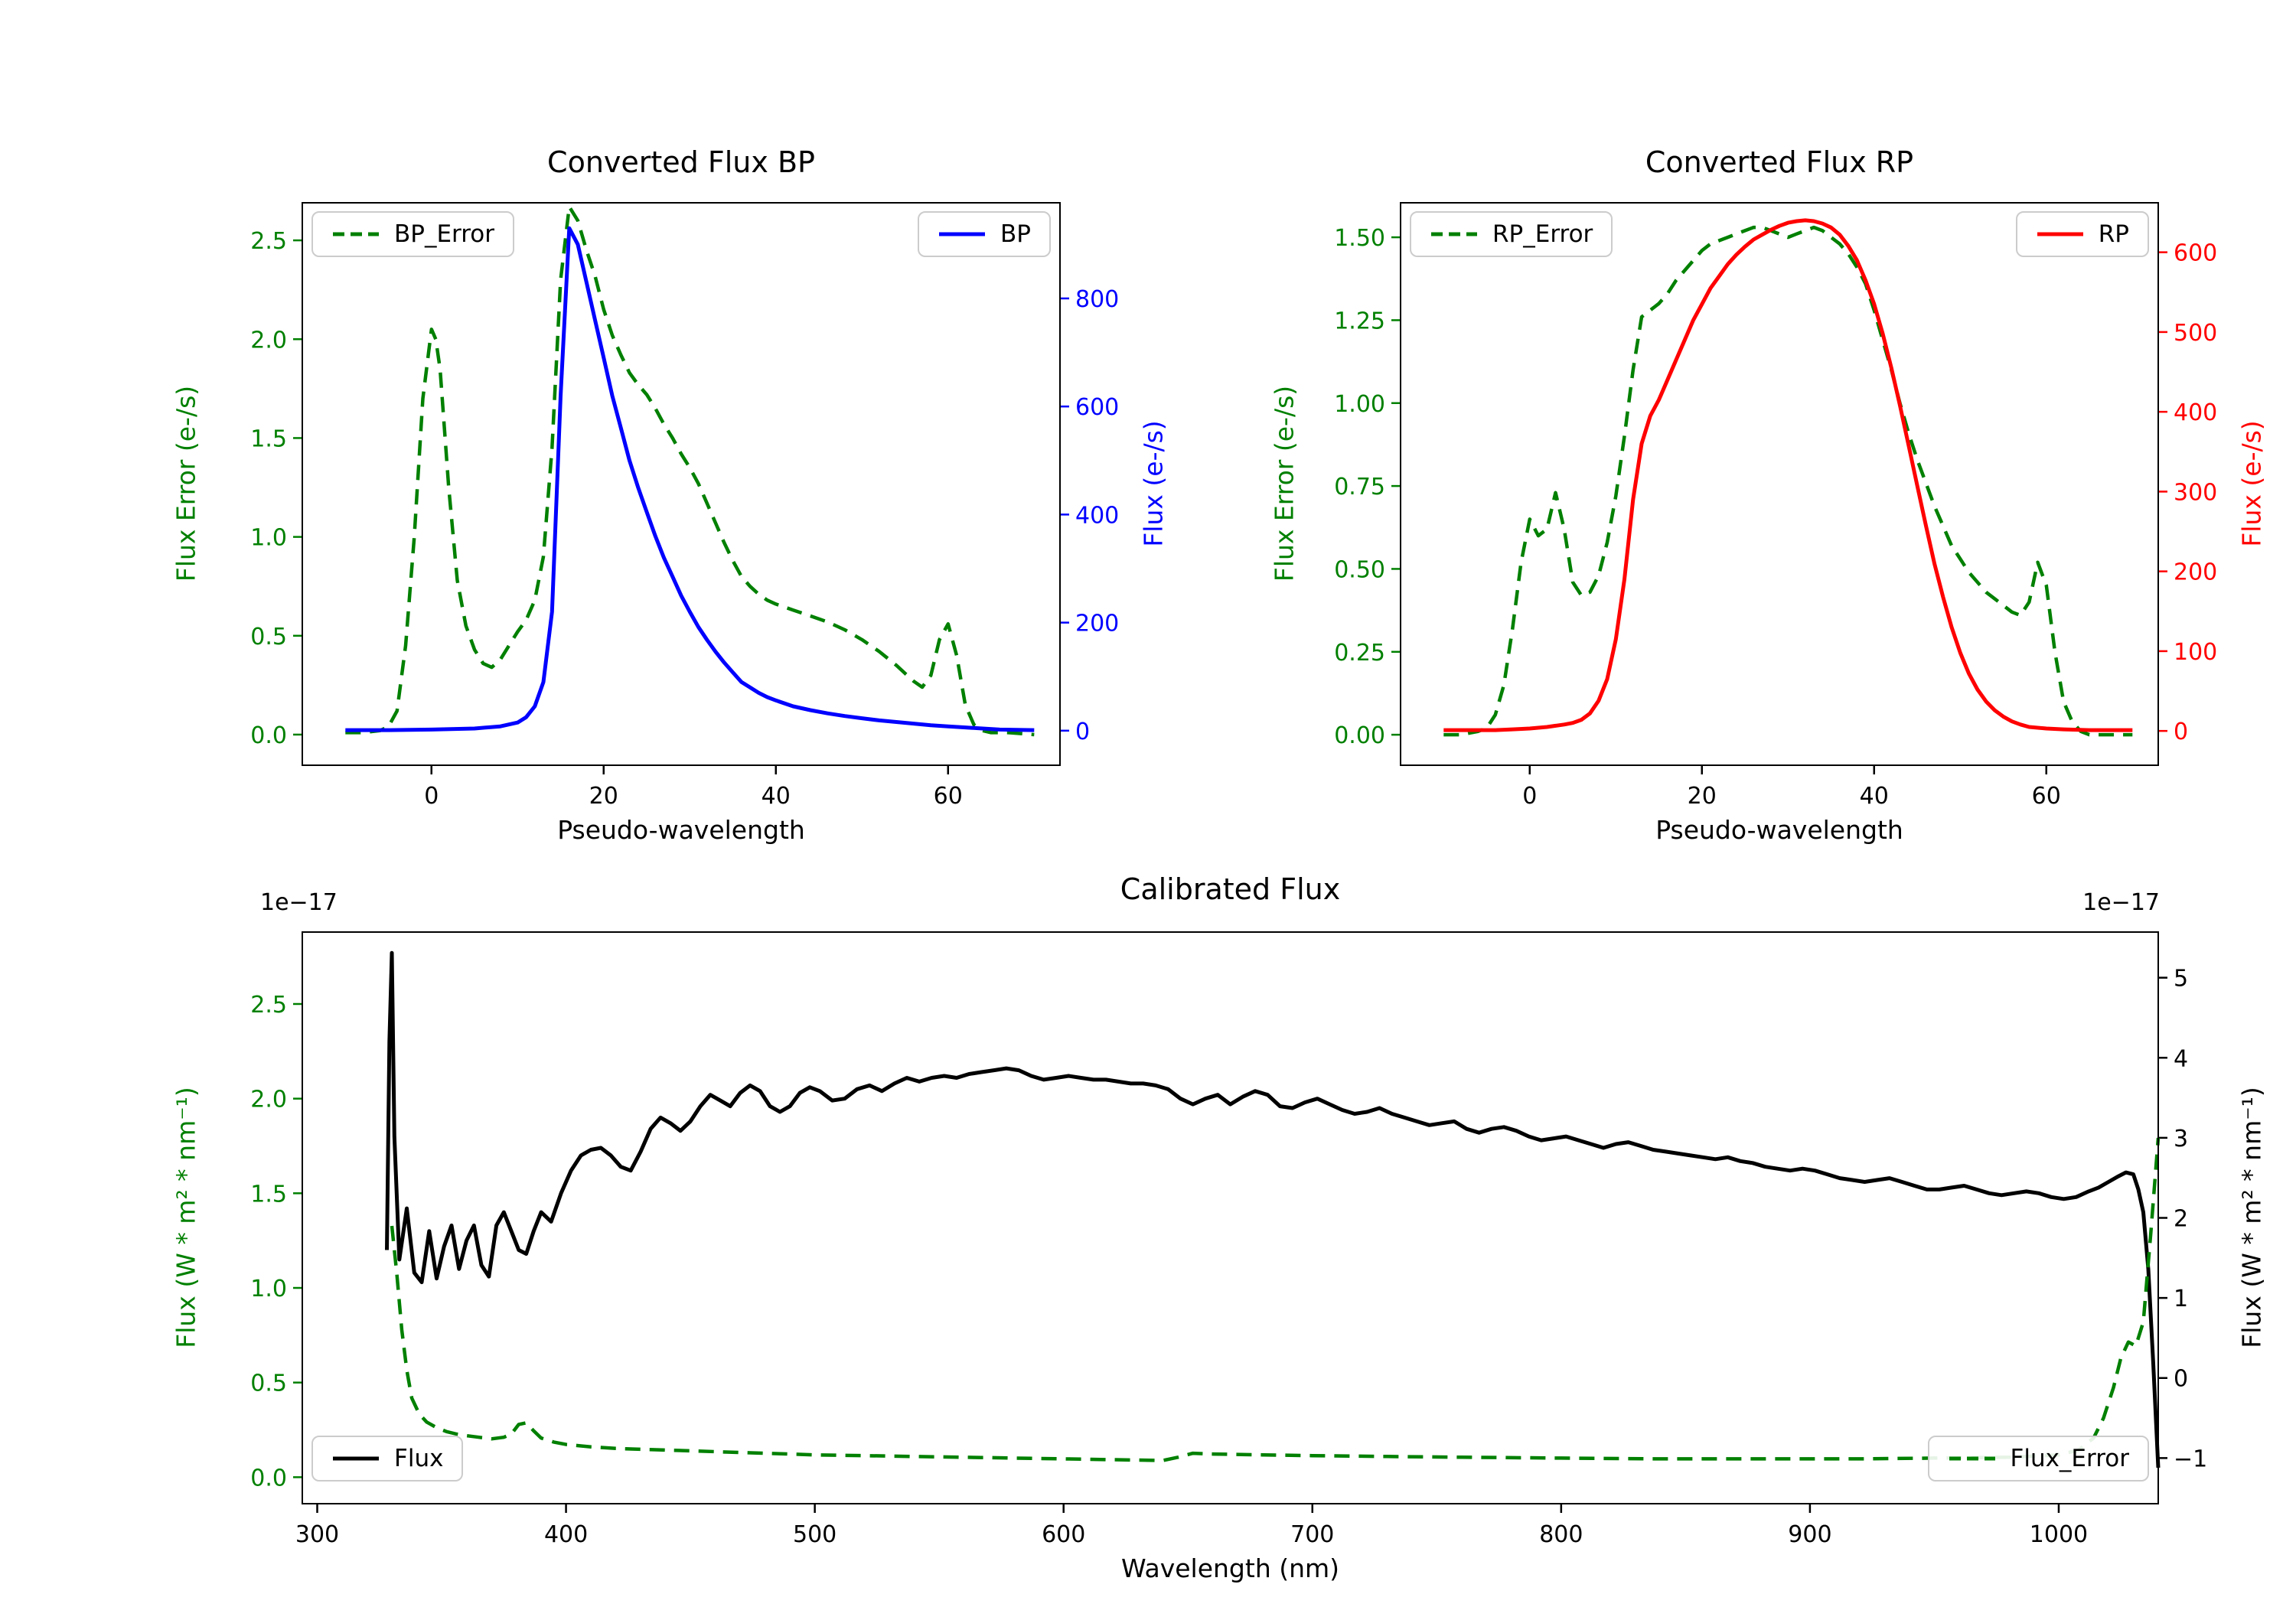 Image resolution: width=2296 pixels, height=1607 pixels. What do you see at coordinates (1097, 515) in the screenshot?
I see `bp-y-right-tick-label: 400` at bounding box center [1097, 515].